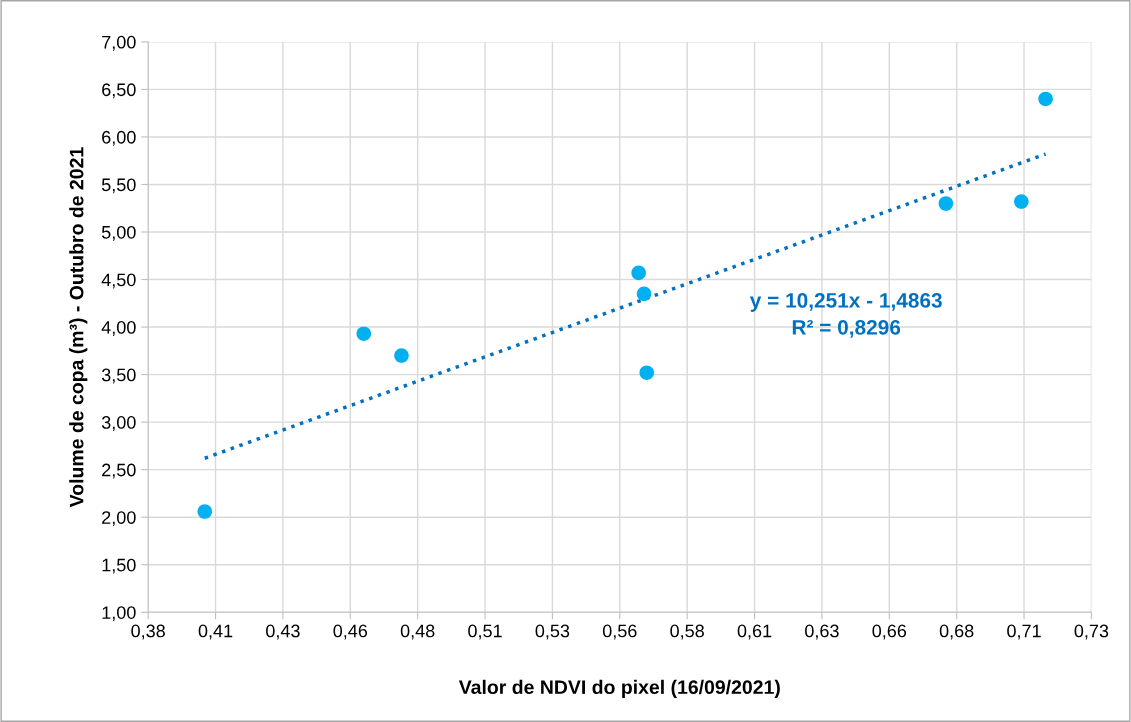  Describe the element at coordinates (619, 688) in the screenshot. I see `x-axis-title: Valor de NDVI do pixel (16/09/2021)` at that location.